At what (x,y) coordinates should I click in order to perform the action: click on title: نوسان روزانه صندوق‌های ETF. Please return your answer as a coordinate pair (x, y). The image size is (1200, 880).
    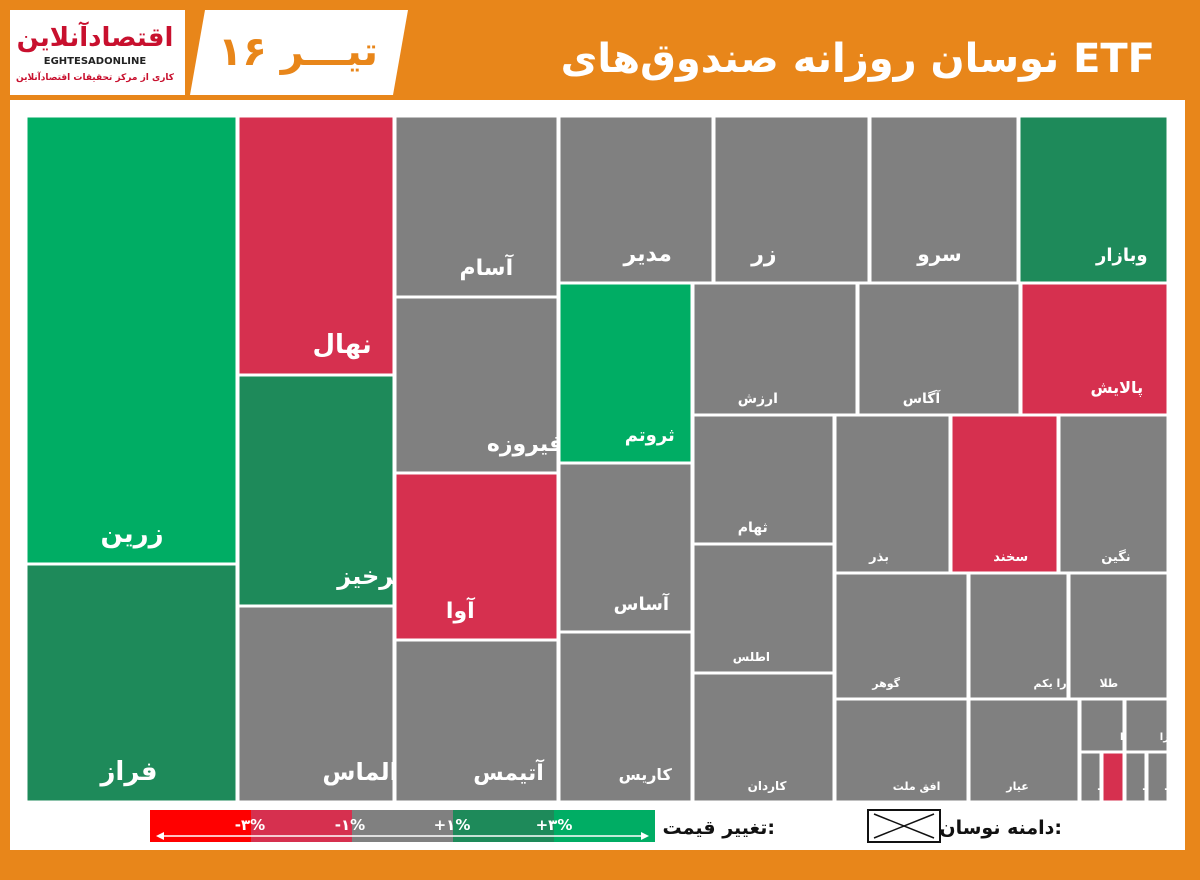
    Looking at the image, I should click on (858, 59).